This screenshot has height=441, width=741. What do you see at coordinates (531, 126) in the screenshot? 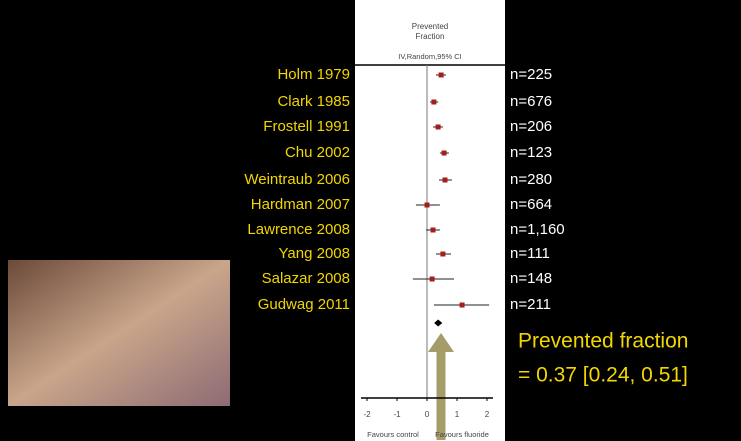
I see `study-n: n=206` at bounding box center [531, 126].